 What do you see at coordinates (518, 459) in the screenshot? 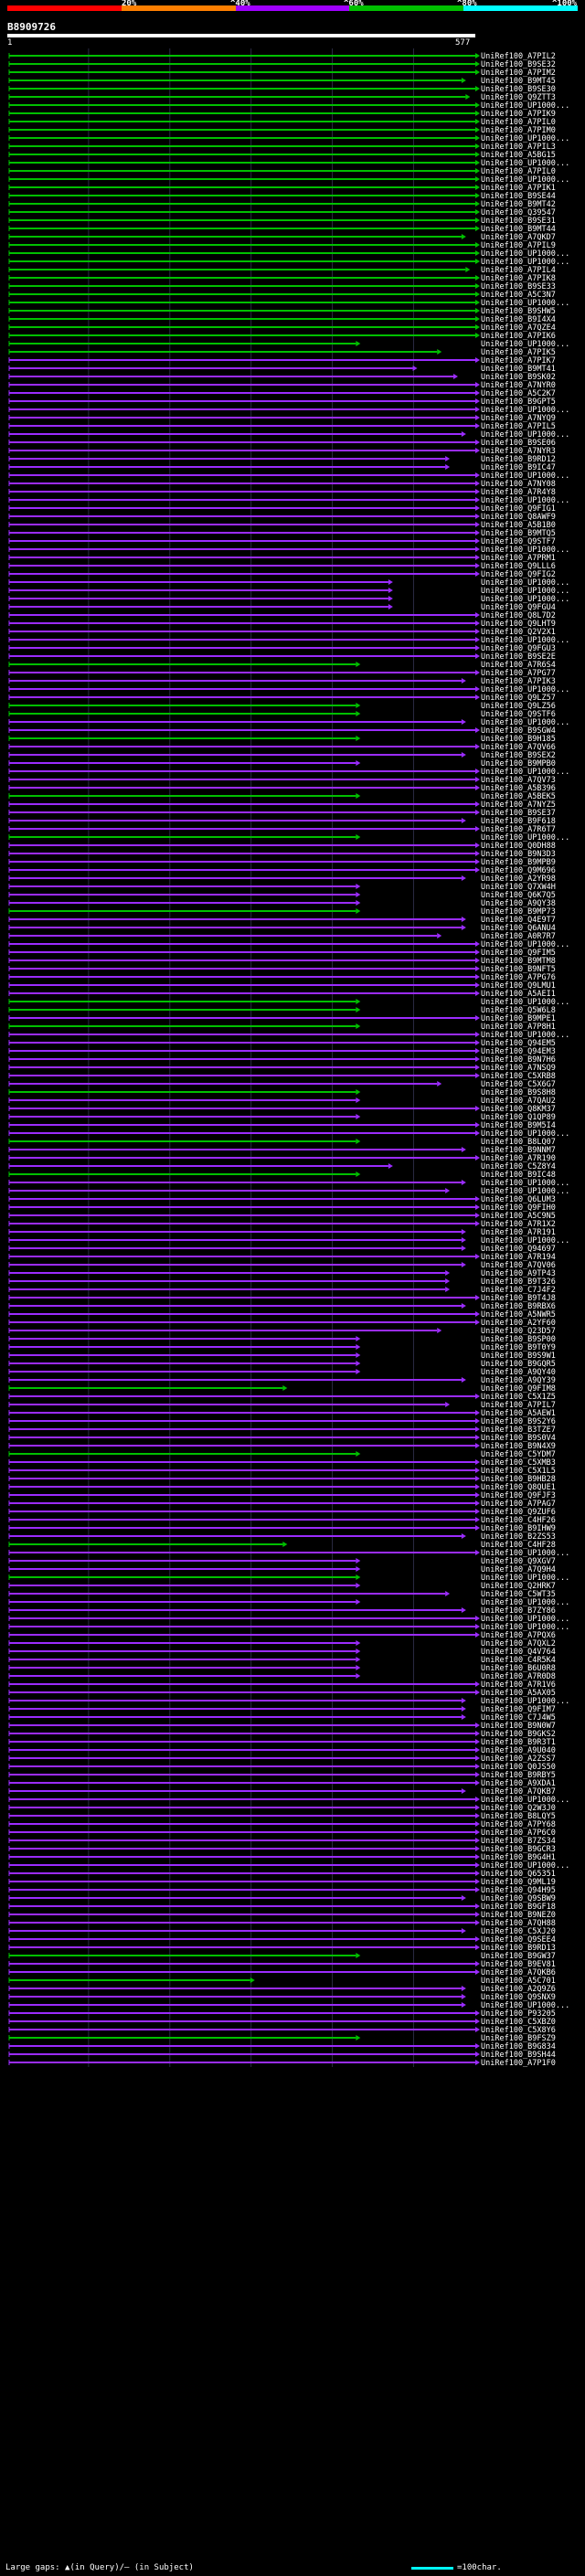
I see `hit-label: UniRef100_B9RD12` at bounding box center [518, 459].